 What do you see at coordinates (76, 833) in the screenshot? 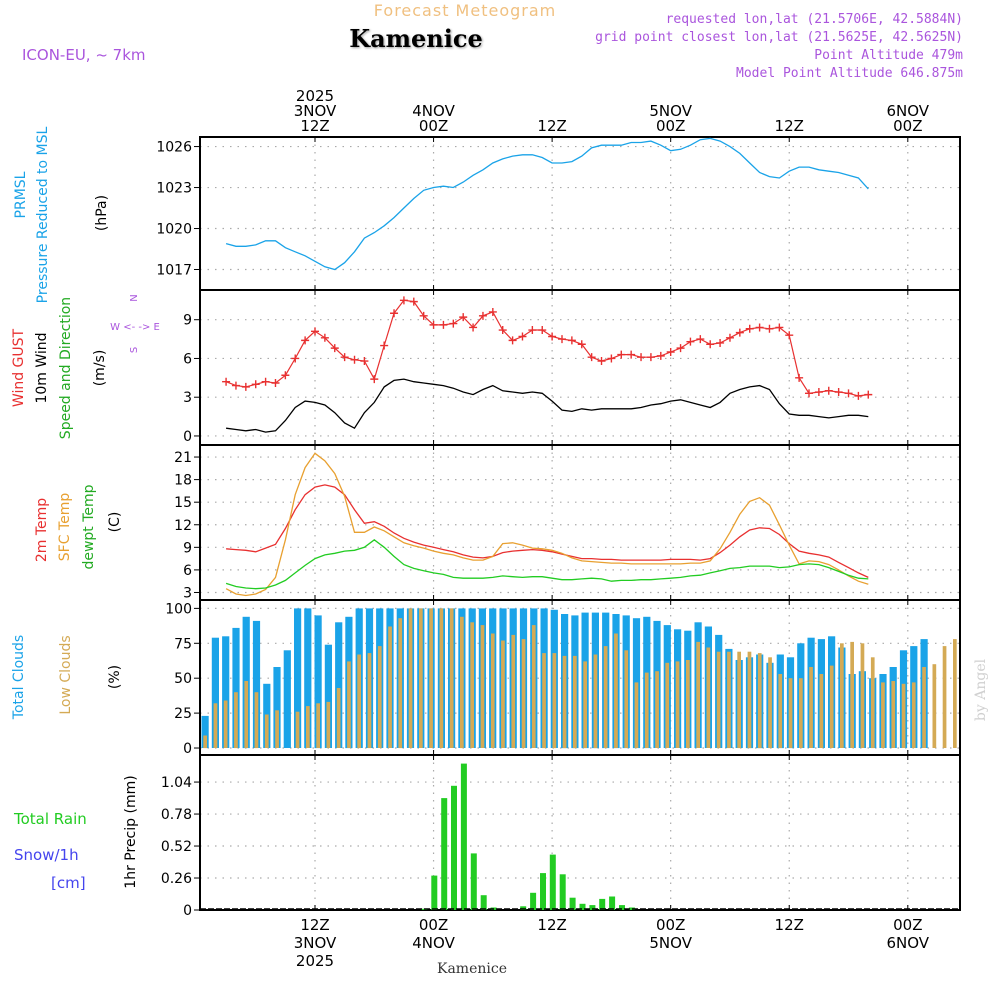
I see `precip-labels: Total Rain Snow/1h [cm] 1hr Precip (mm)` at bounding box center [76, 833].